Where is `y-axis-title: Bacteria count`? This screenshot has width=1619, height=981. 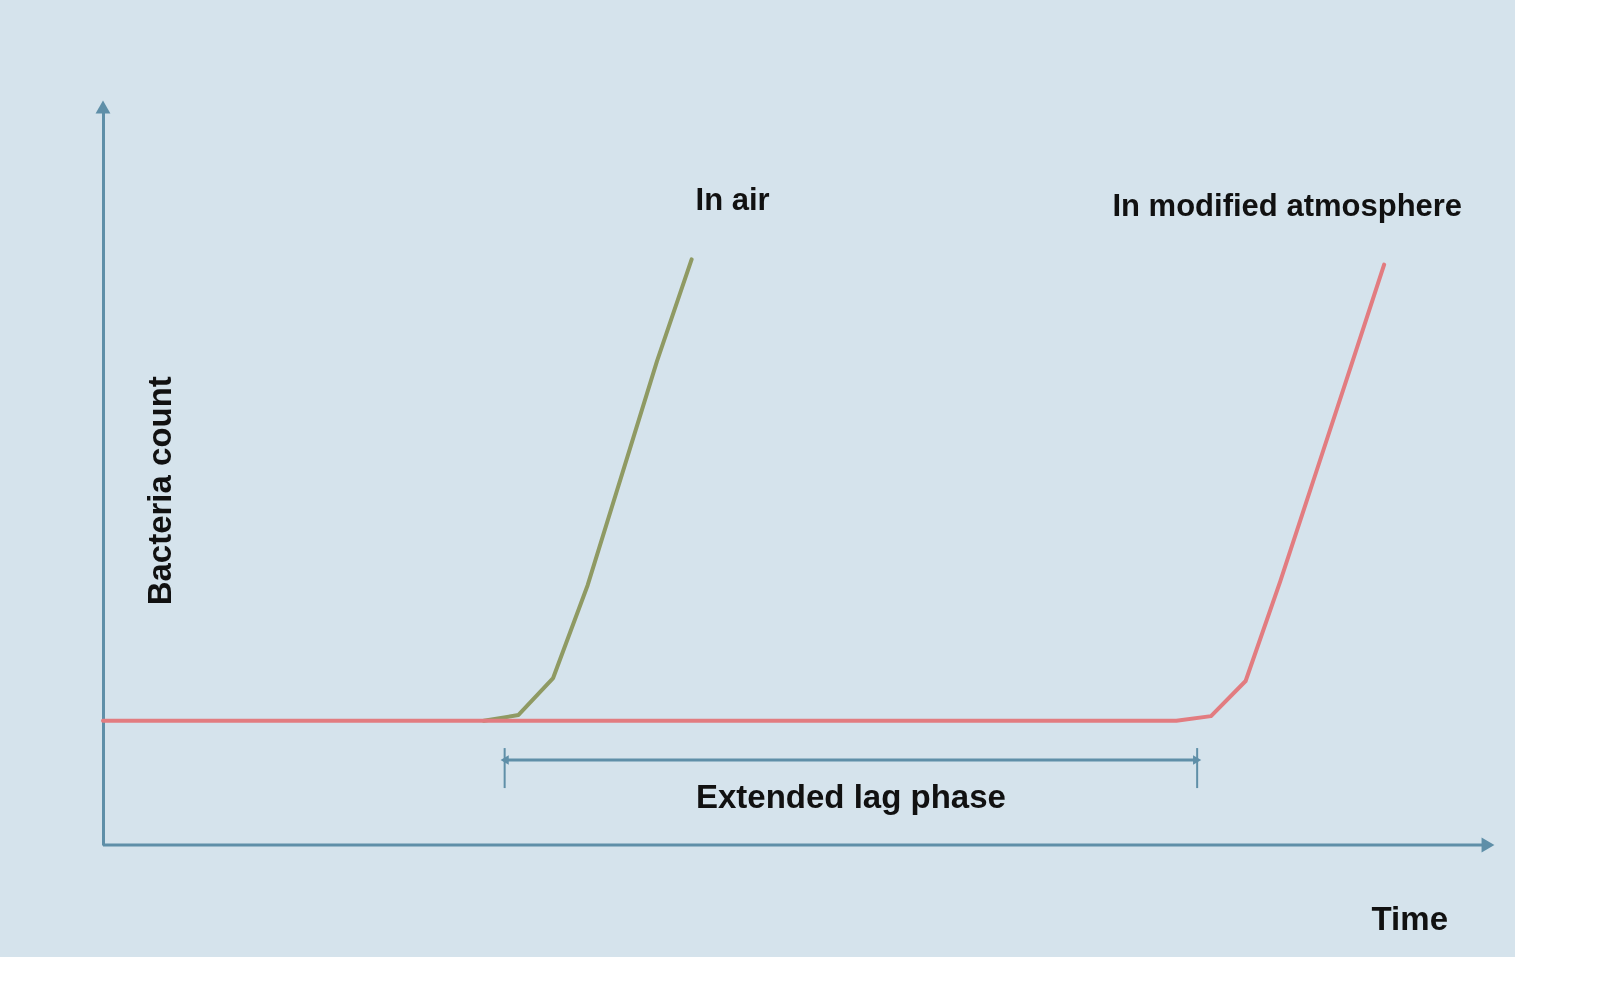 y-axis-title: Bacteria count is located at coordinates (159, 491).